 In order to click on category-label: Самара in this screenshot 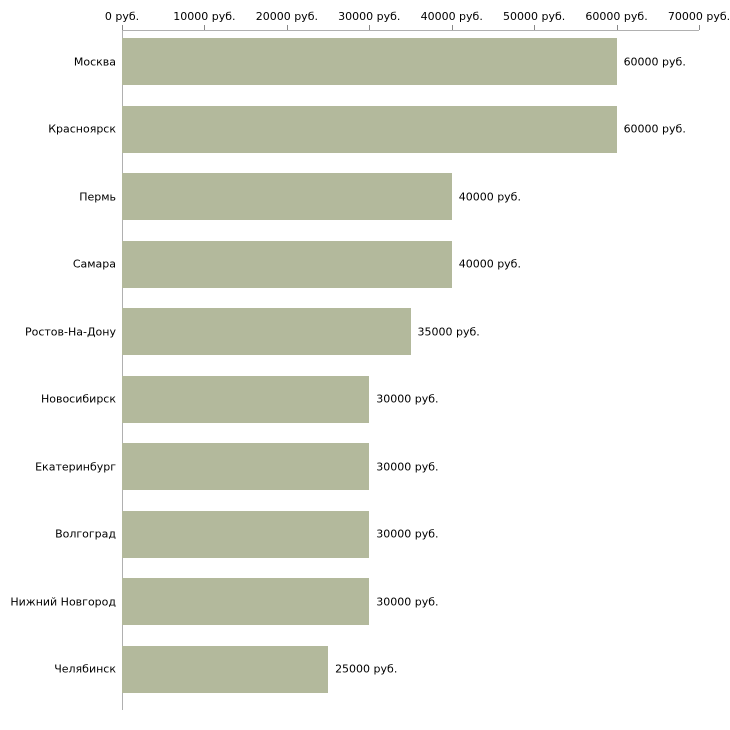, I will do `click(94, 264)`.